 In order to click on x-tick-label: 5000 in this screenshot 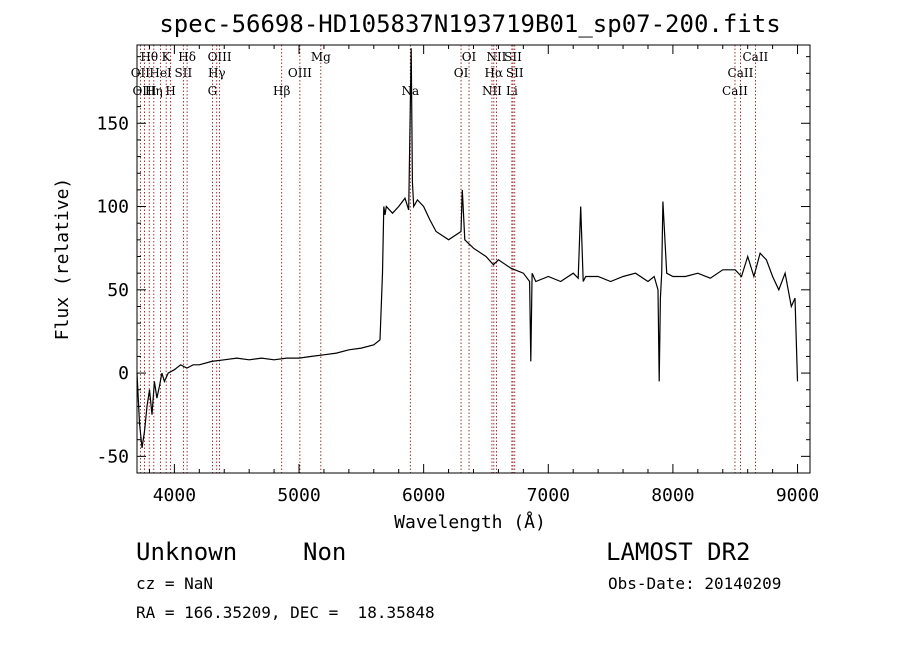, I will do `click(298, 495)`.